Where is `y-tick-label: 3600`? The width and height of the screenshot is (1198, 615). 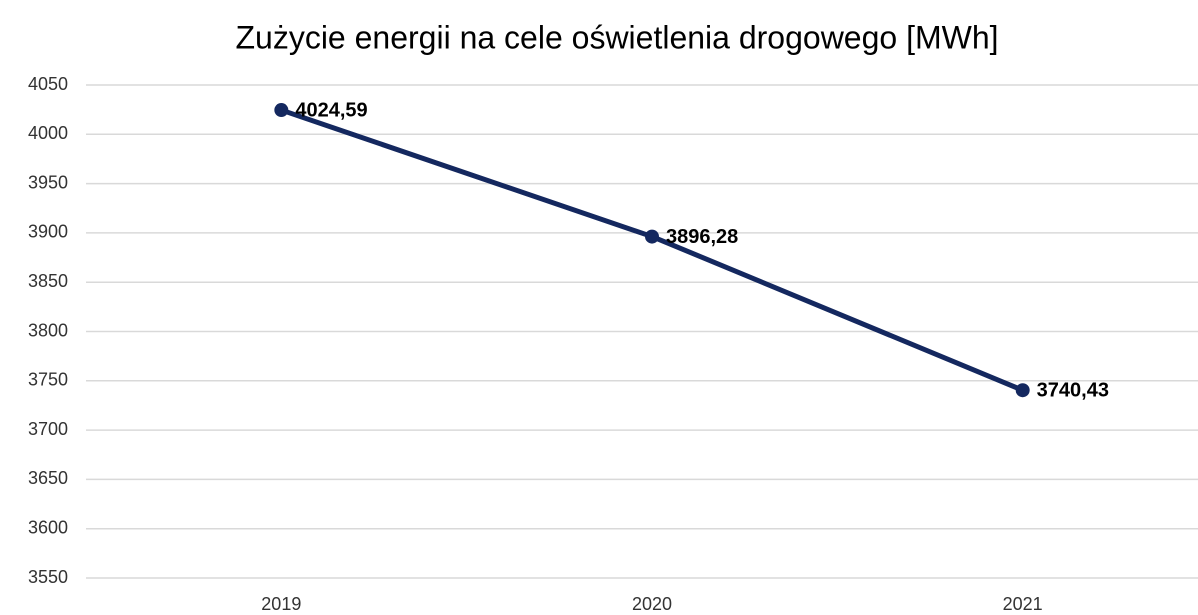
y-tick-label: 3600 is located at coordinates (48, 527).